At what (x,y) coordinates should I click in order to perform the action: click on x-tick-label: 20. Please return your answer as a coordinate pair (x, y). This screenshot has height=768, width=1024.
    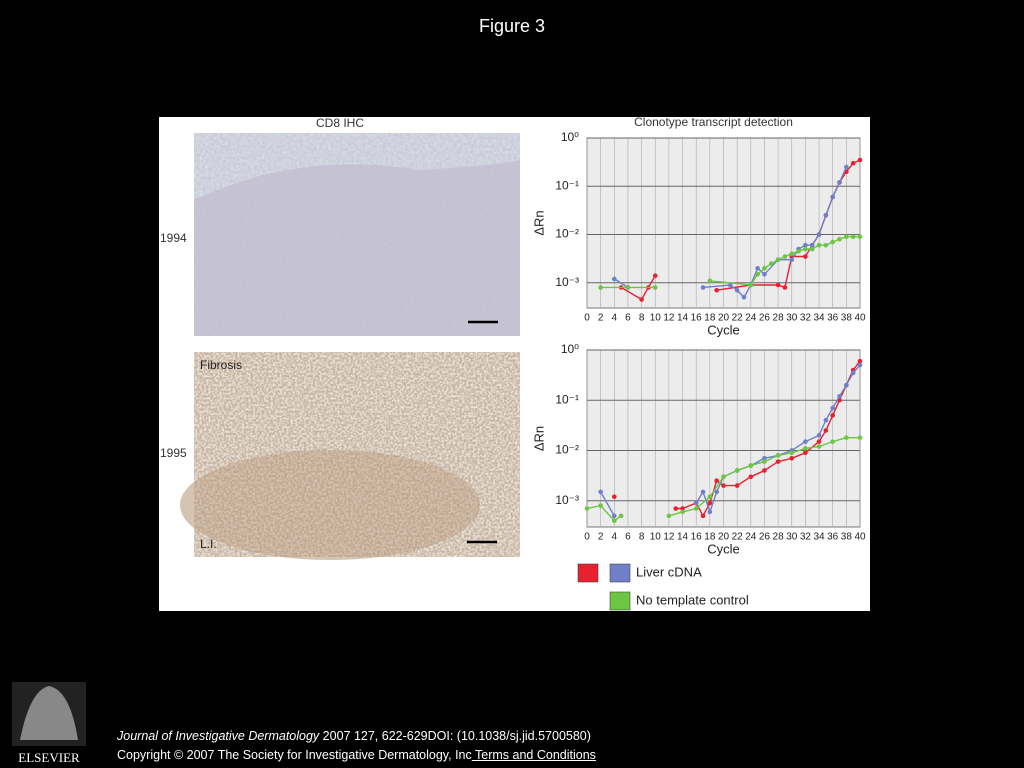
    Looking at the image, I should click on (724, 537).